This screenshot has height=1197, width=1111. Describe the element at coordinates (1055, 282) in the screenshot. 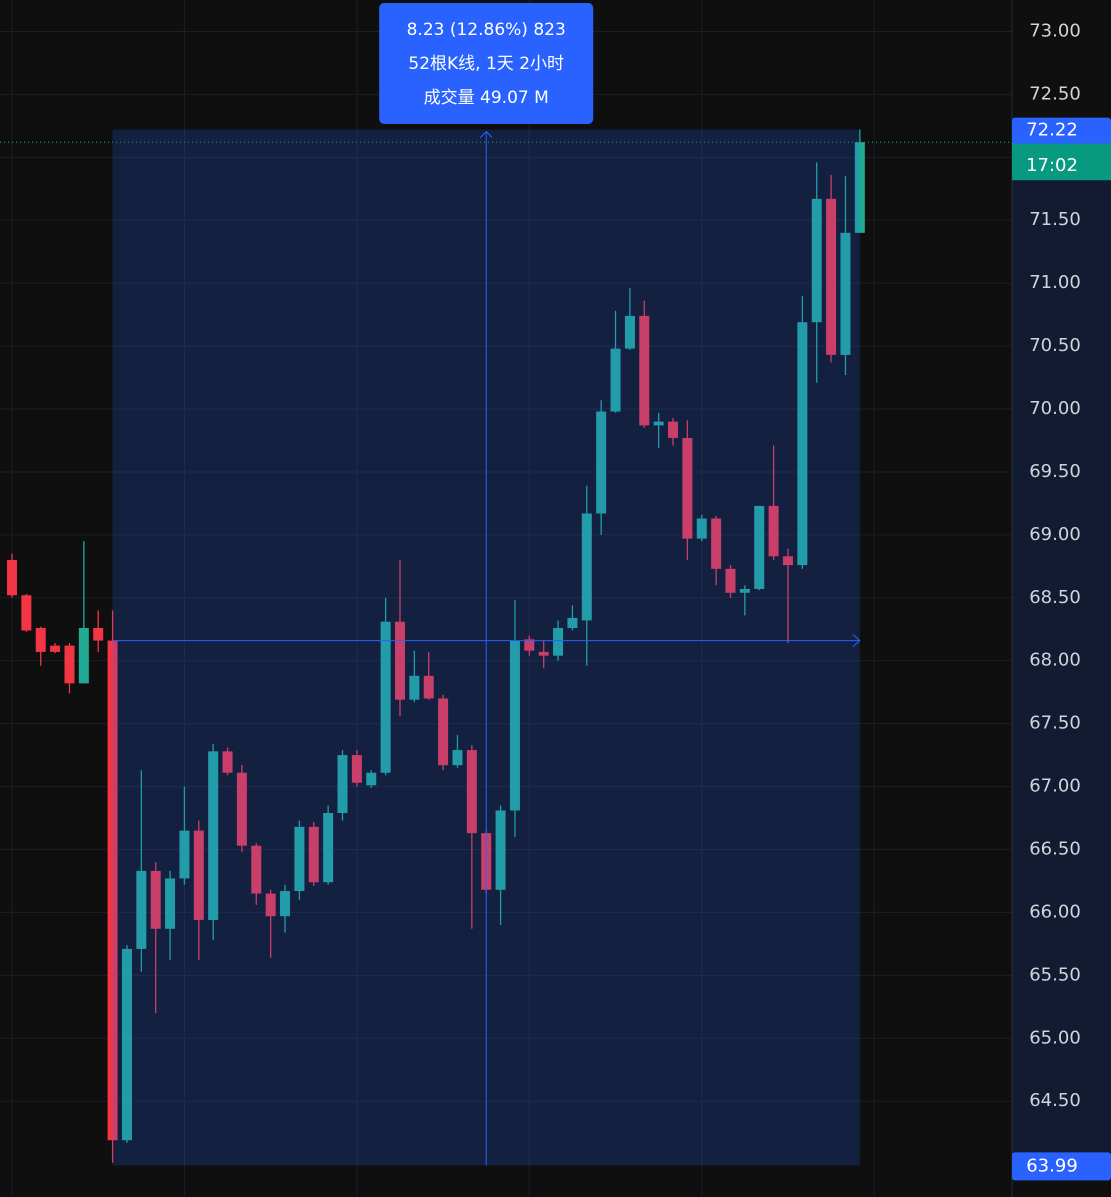

I see `y-tick-label: 71.00` at that location.